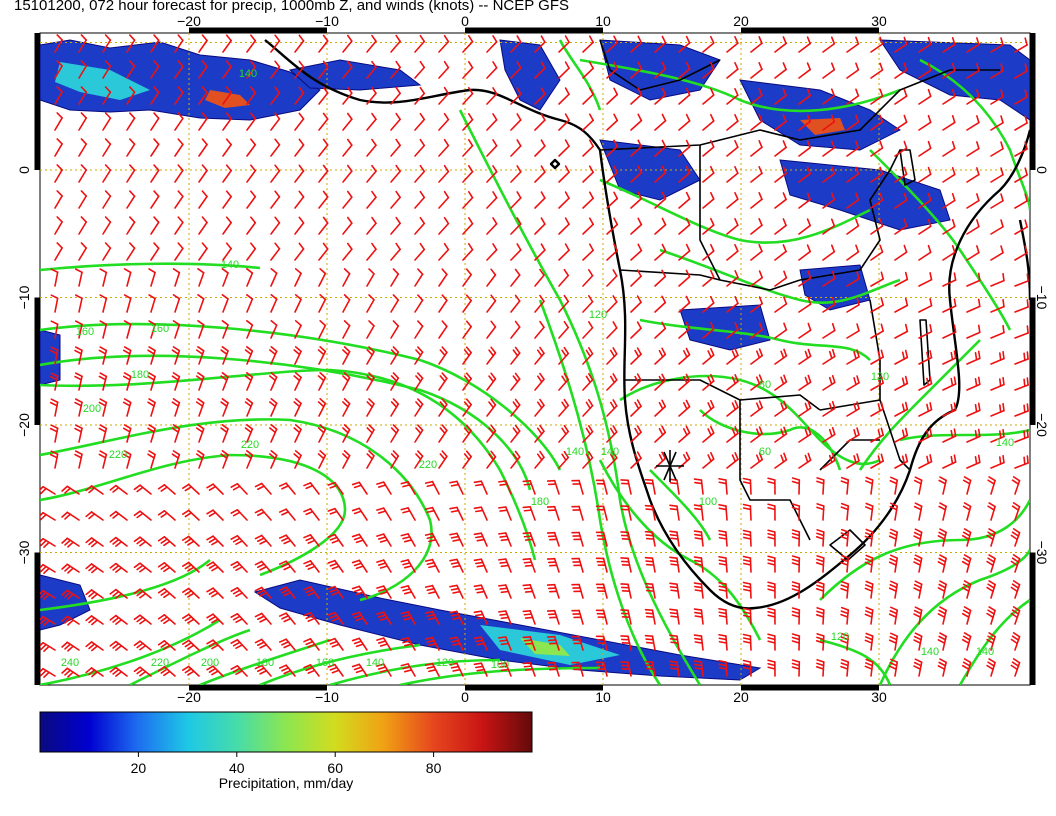 The width and height of the screenshot is (1056, 816). What do you see at coordinates (670, 466) in the screenshot?
I see `location-marker` at bounding box center [670, 466].